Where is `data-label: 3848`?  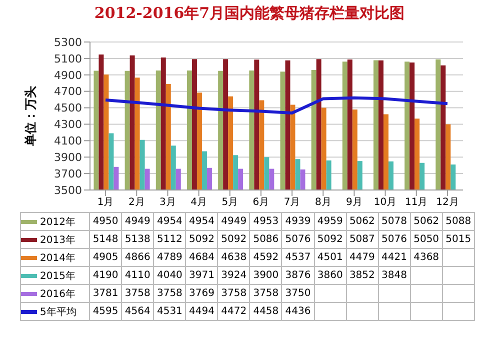
data-label: 3848 is located at coordinates (394, 275).